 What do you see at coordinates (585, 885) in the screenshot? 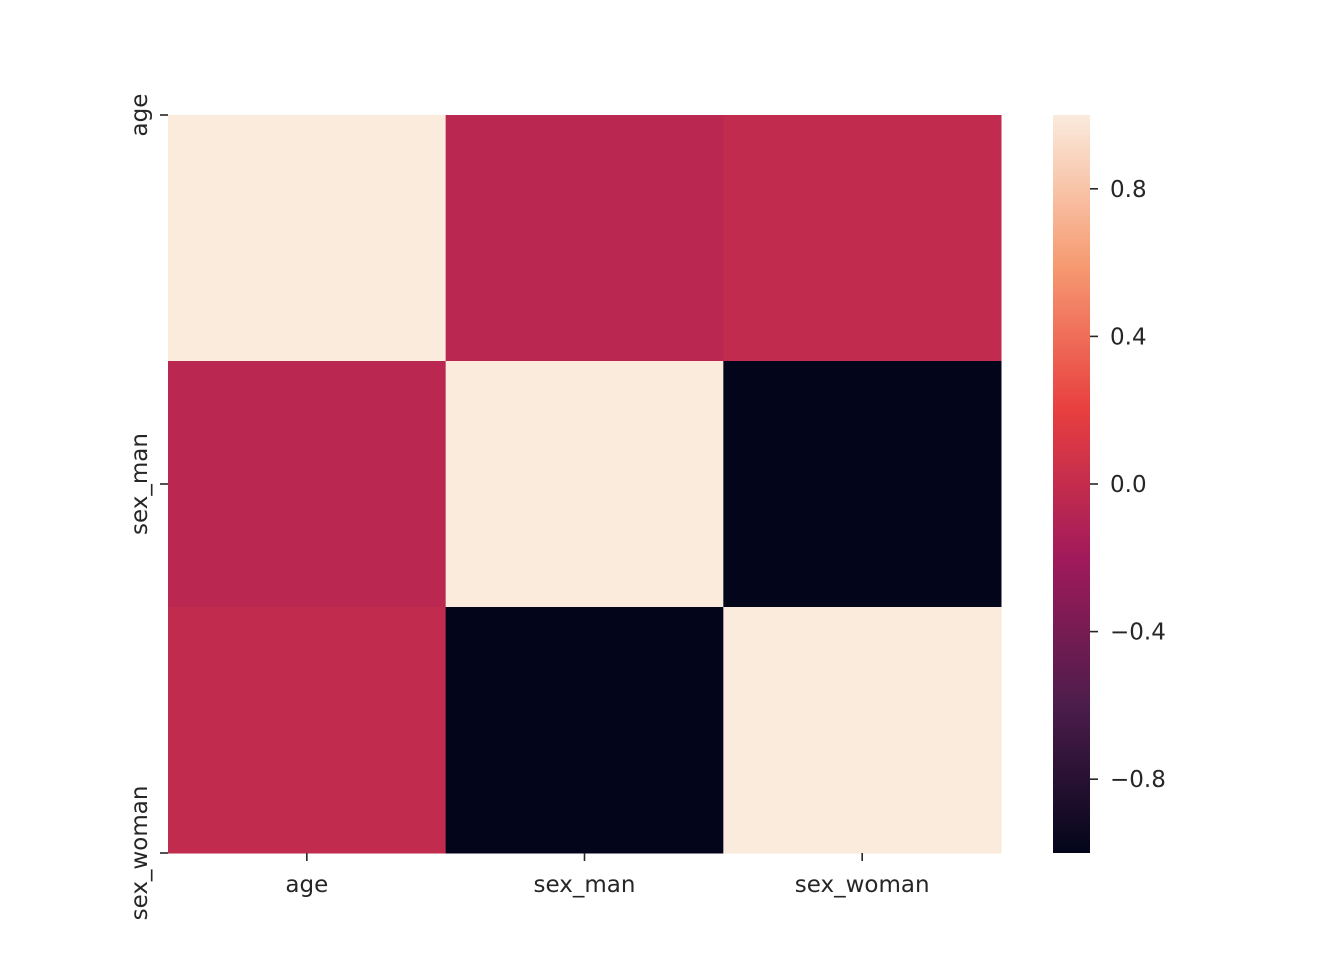
I see `x-tick-label: sex_man` at bounding box center [585, 885].